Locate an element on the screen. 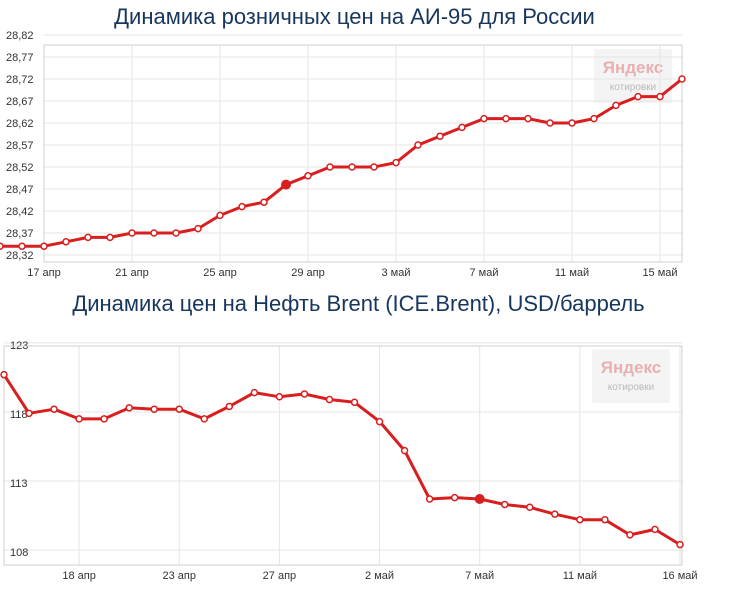 This screenshot has width=729, height=598. chart-1-y-tick-label: 28,37 is located at coordinates (20, 234).